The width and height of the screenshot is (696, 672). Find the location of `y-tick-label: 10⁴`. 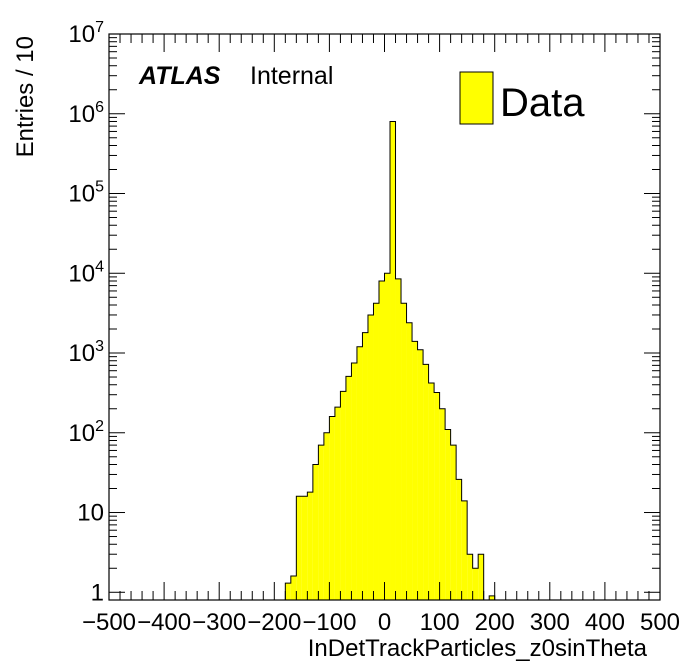

y-tick-label: 10⁴ is located at coordinates (86, 272).